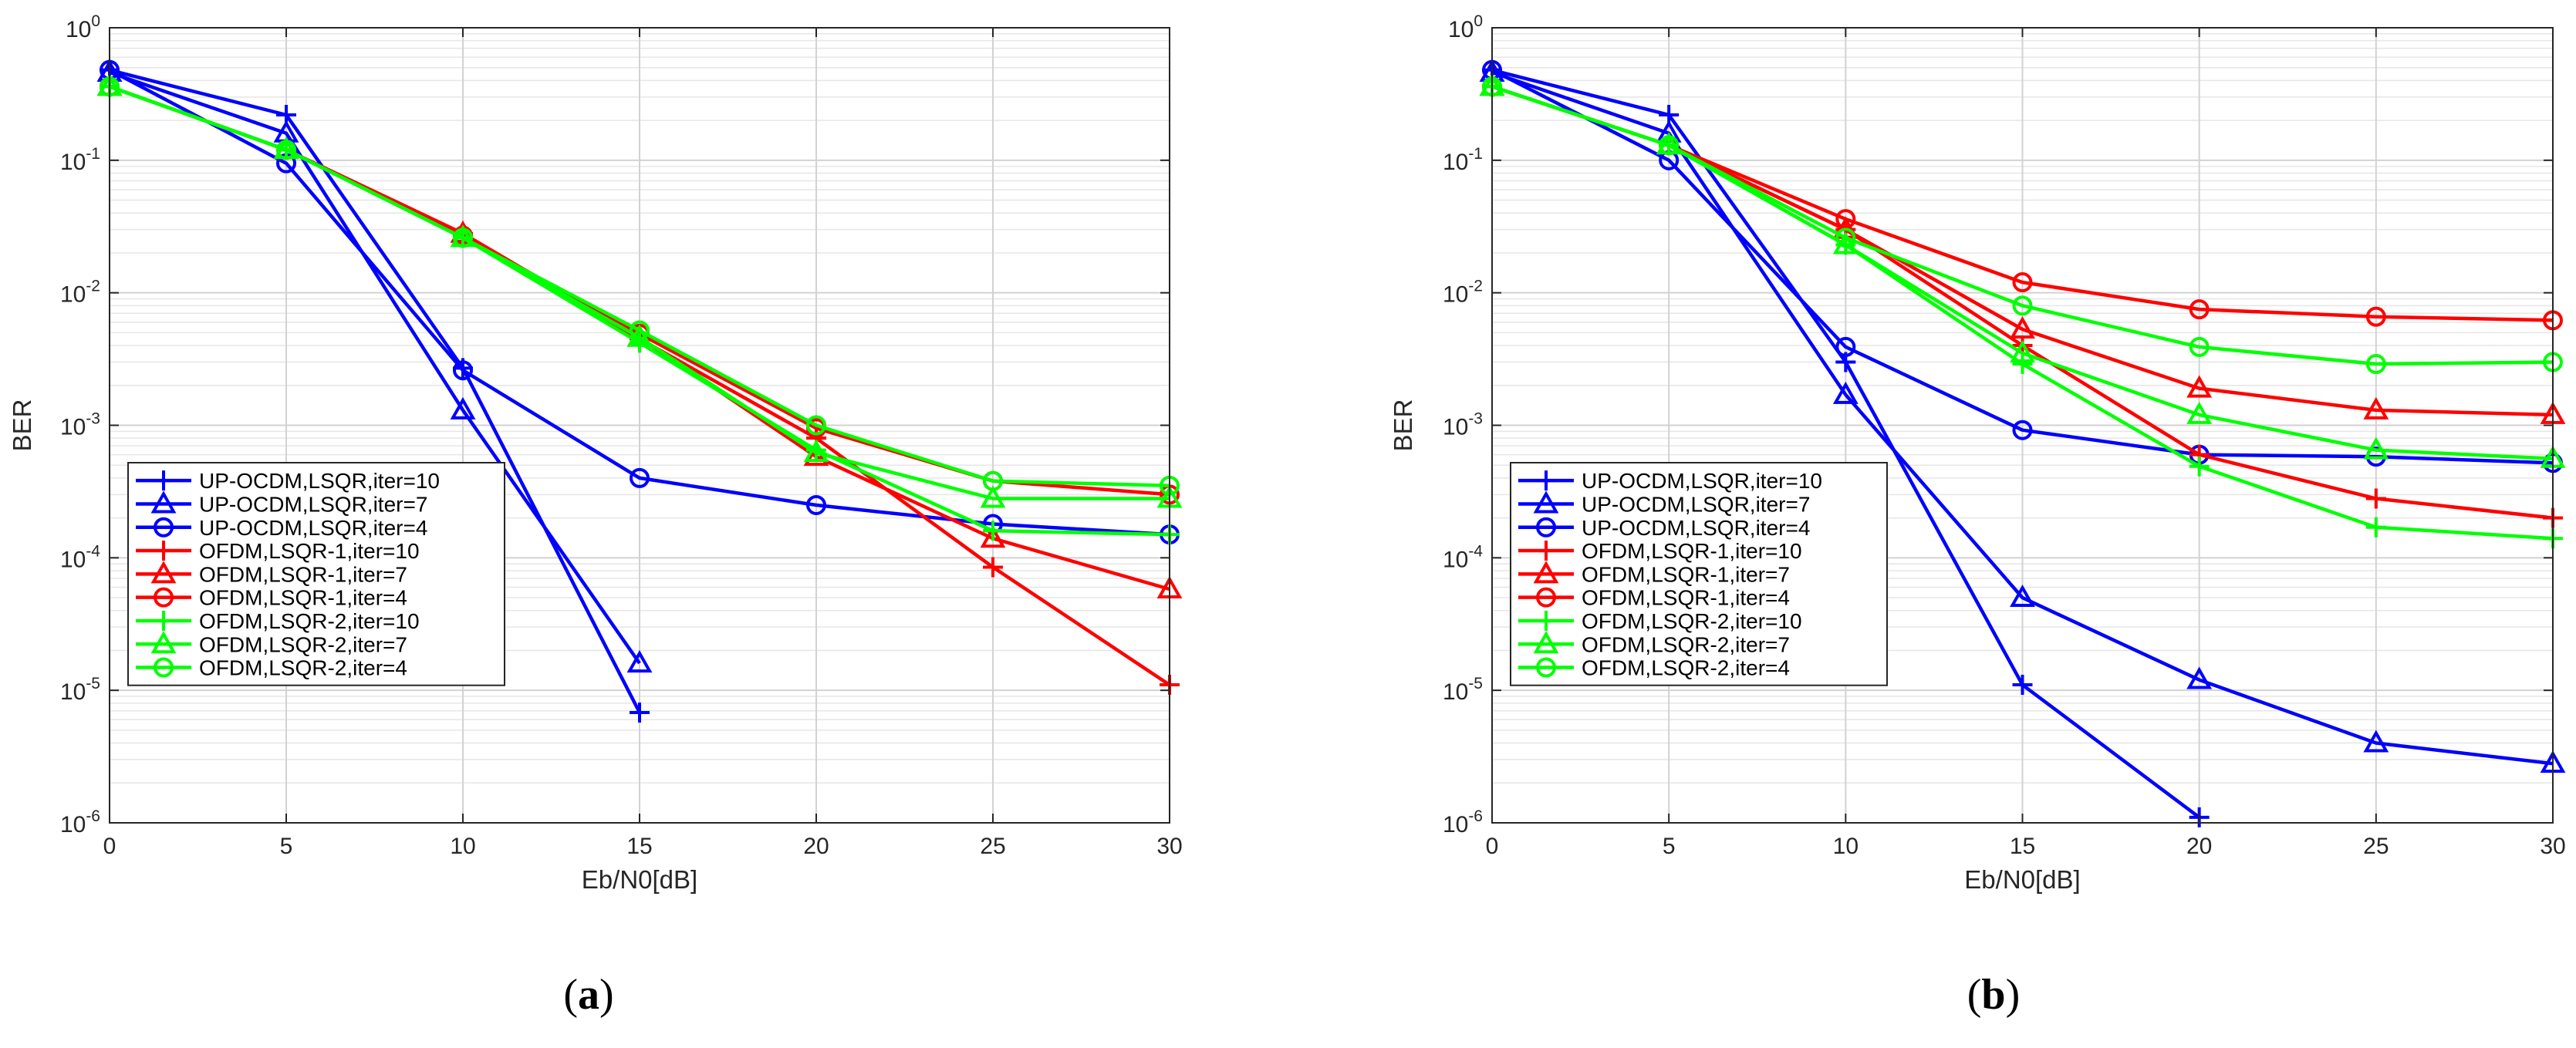 The height and width of the screenshot is (1048, 2576). I want to click on legend-item-b-0: UP-OCDM,LSQR,iter=10, so click(1670, 481).